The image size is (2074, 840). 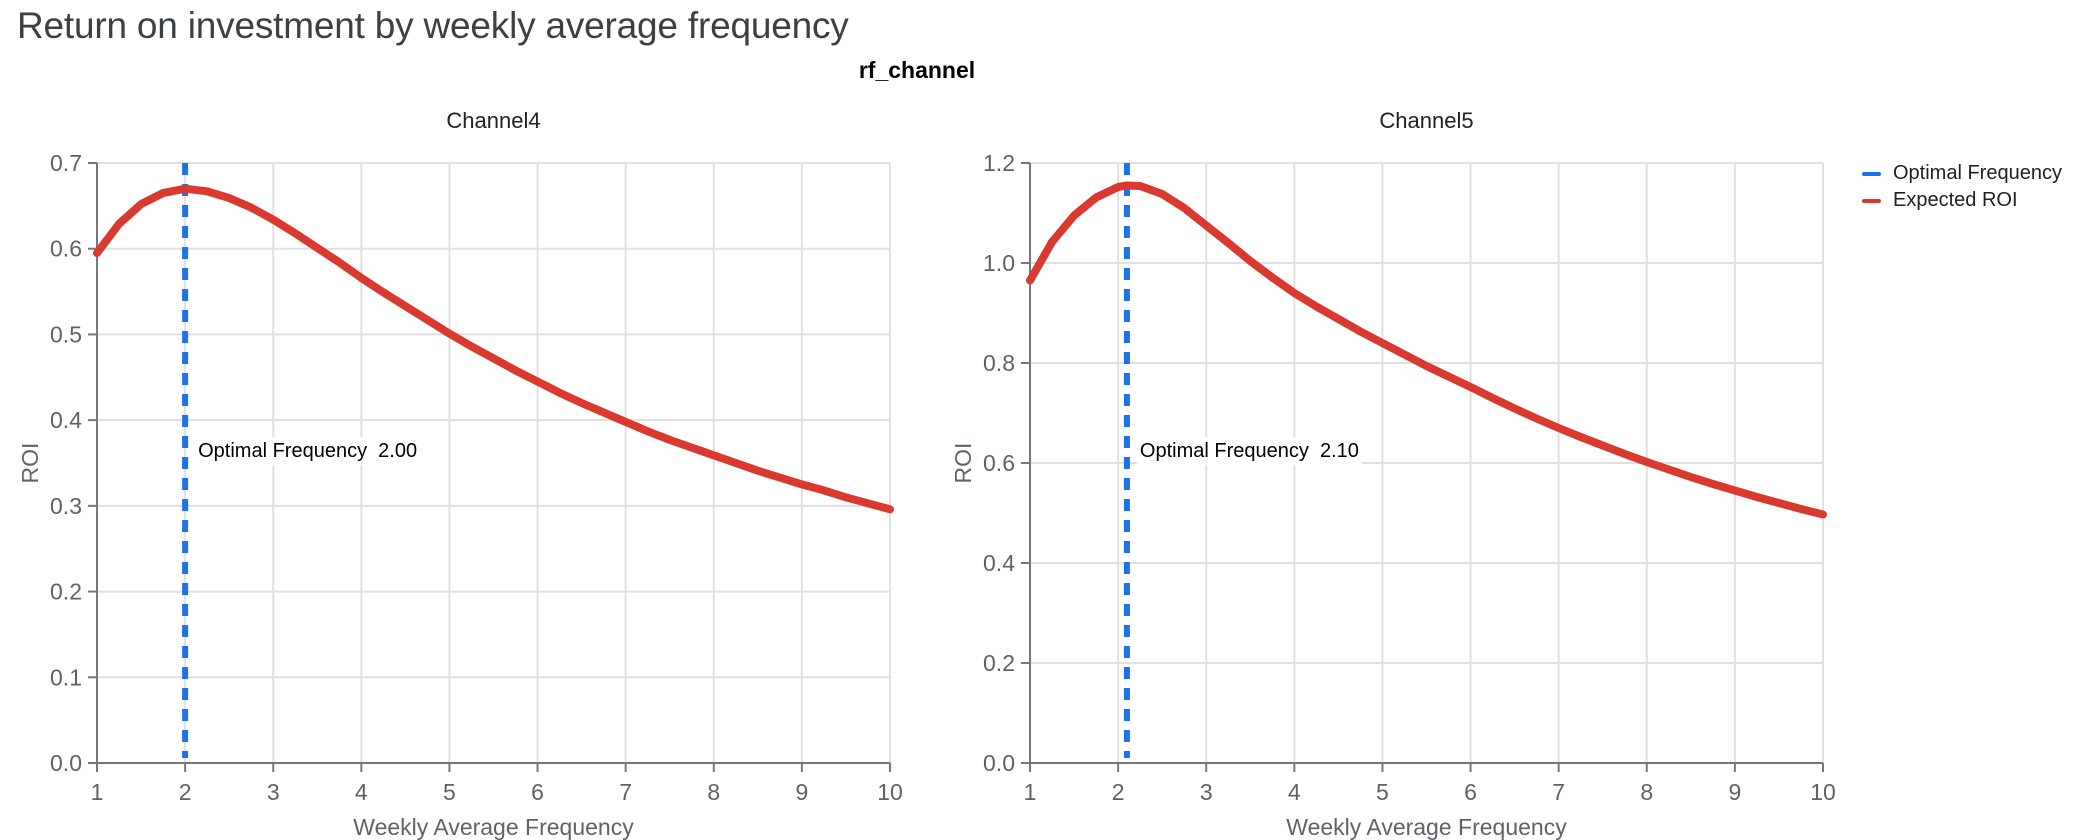 What do you see at coordinates (1871, 200) in the screenshot?
I see `expected-roi-line-swatch` at bounding box center [1871, 200].